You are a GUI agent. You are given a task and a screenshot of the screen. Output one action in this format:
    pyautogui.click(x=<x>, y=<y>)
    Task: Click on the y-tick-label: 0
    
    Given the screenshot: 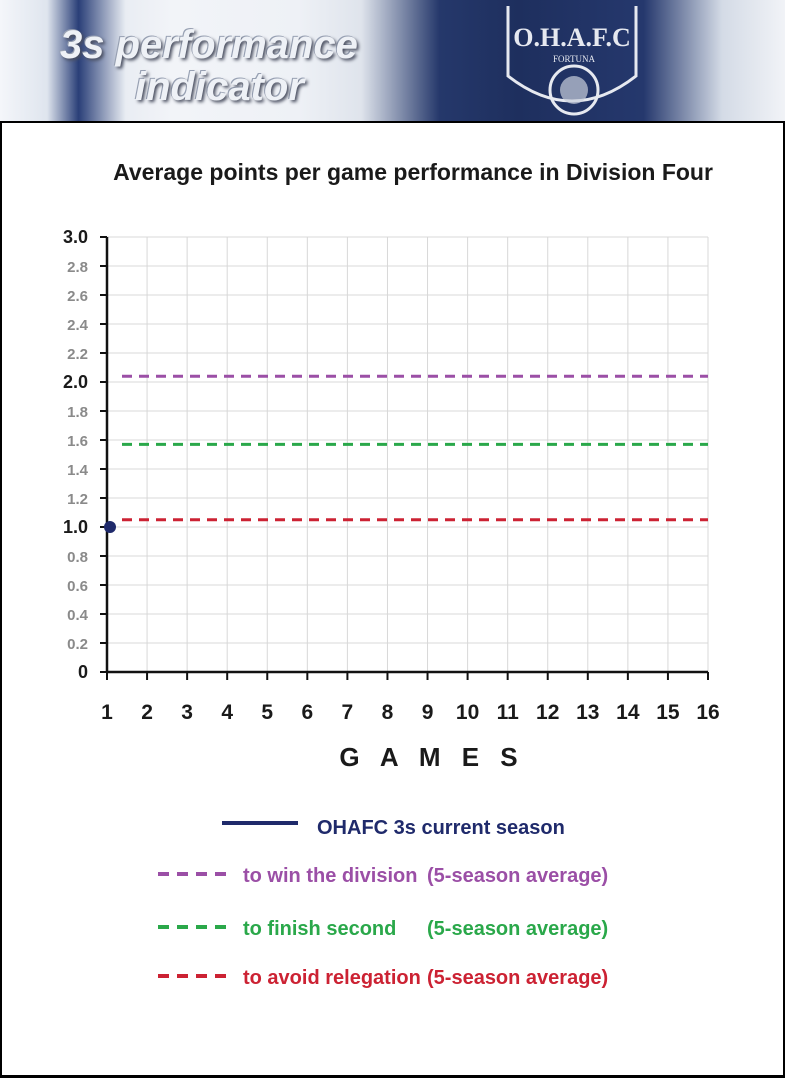 What is the action you would take?
    pyautogui.click(x=83, y=672)
    